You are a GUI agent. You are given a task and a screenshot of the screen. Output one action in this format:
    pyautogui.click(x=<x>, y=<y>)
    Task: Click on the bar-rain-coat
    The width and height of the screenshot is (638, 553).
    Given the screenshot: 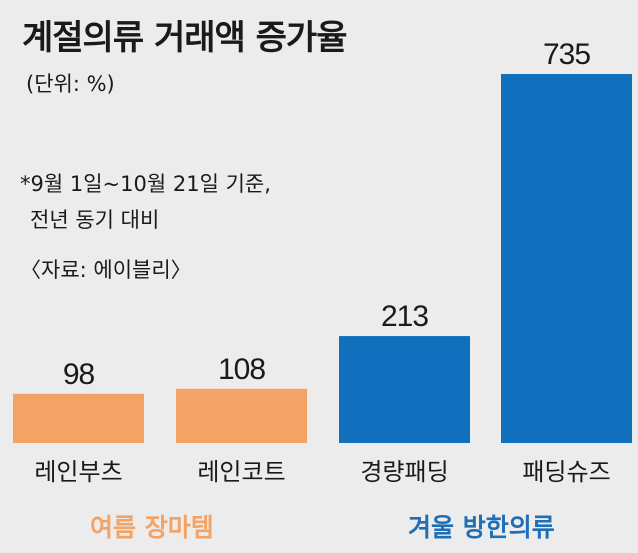 What is the action you would take?
    pyautogui.click(x=241, y=415)
    